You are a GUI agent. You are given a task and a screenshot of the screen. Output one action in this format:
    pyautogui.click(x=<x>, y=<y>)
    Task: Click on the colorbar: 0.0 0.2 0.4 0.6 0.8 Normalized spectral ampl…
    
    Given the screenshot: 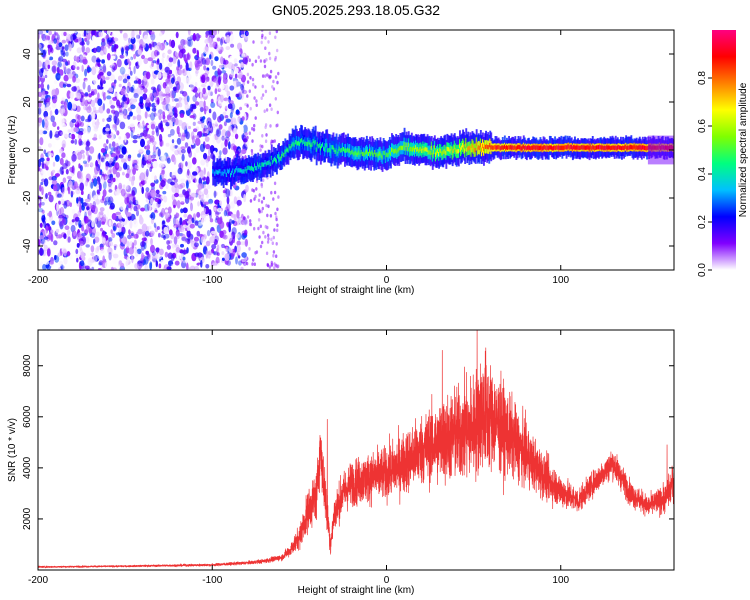 What is the action you would take?
    pyautogui.click(x=723, y=153)
    